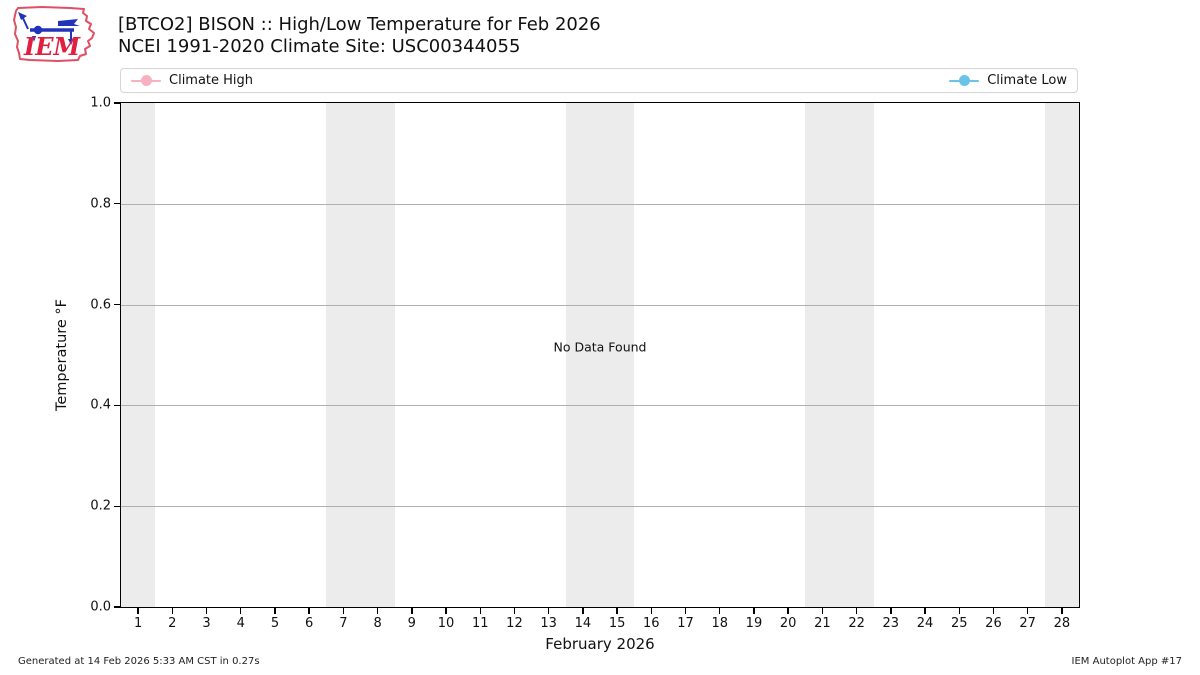 The image size is (1200, 675). Describe the element at coordinates (52, 46) in the screenshot. I see `iem-logo-text: IEM` at that location.